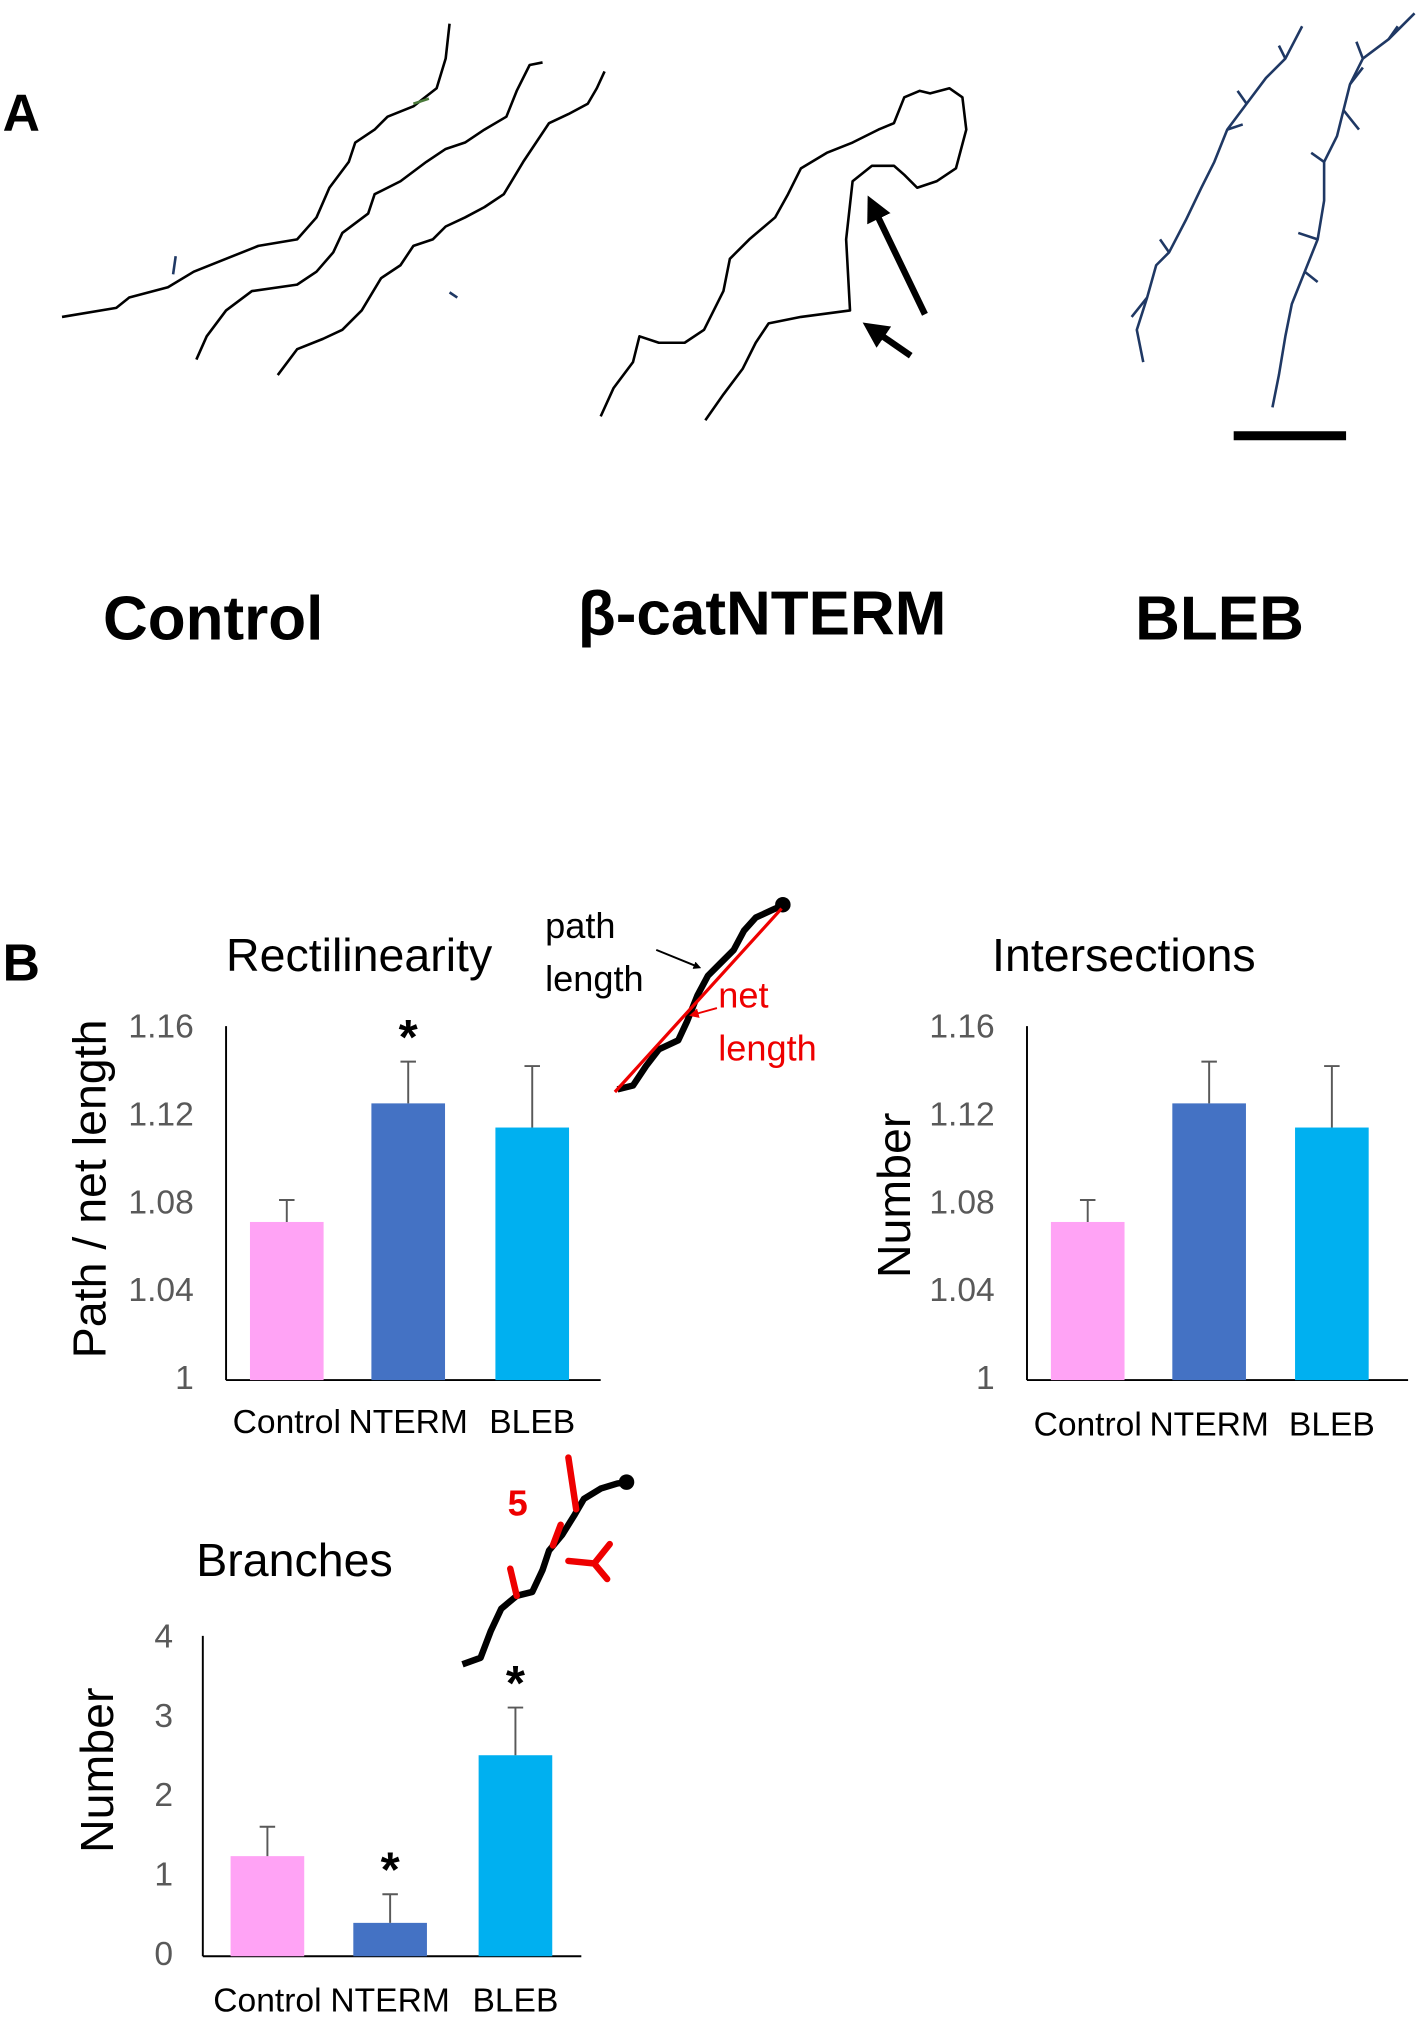 This screenshot has height=2029, width=1421. What do you see at coordinates (1219, 618) in the screenshot?
I see `condition-label: BLEB` at bounding box center [1219, 618].